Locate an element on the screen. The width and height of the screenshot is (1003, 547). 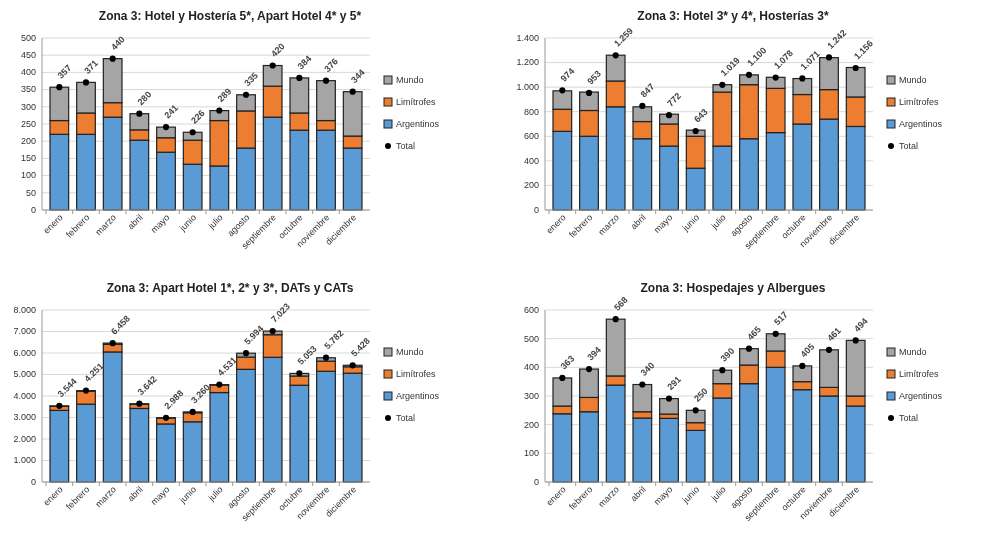
data-label: 344 is located at coordinates (358, 76).